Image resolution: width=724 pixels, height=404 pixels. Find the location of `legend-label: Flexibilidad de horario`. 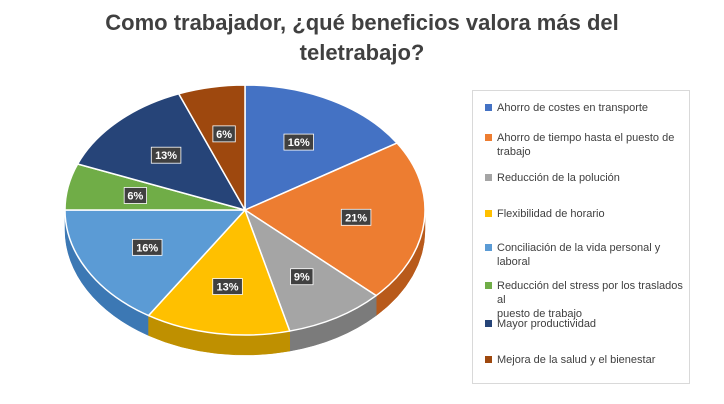

legend-label: Flexibilidad de horario is located at coordinates (551, 214).